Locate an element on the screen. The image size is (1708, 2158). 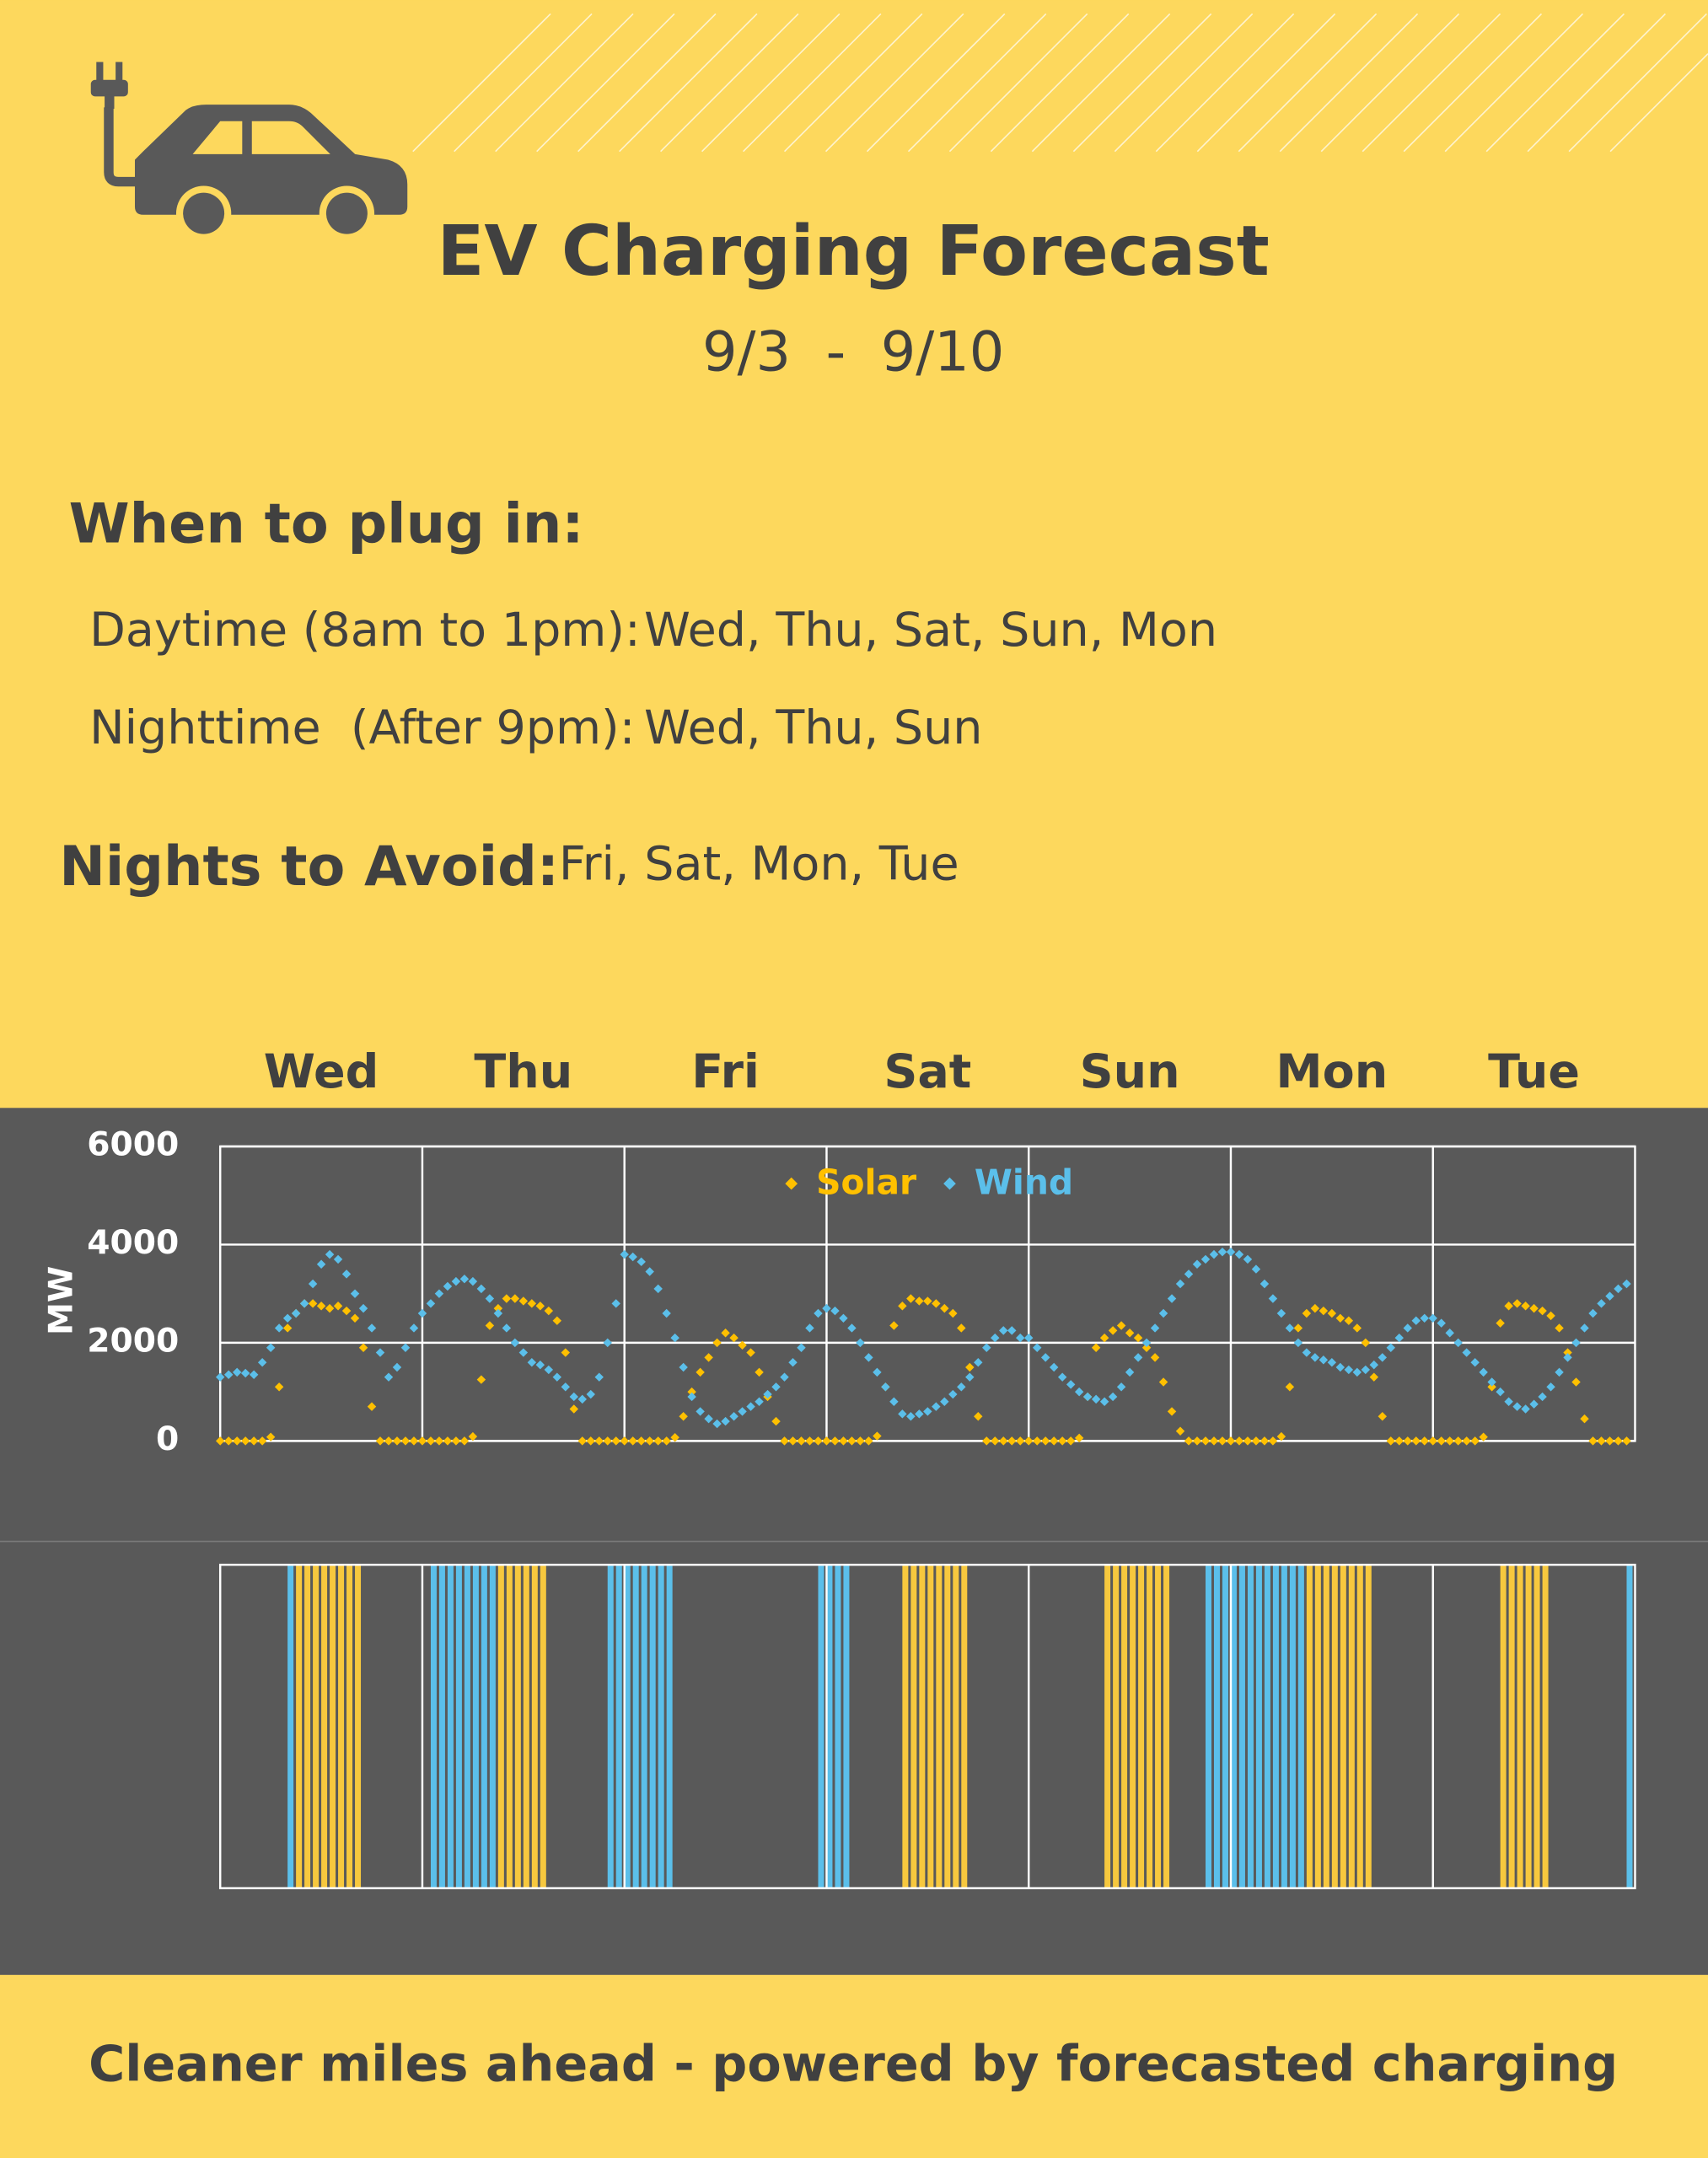
day-label: Thu is located at coordinates (523, 1071).